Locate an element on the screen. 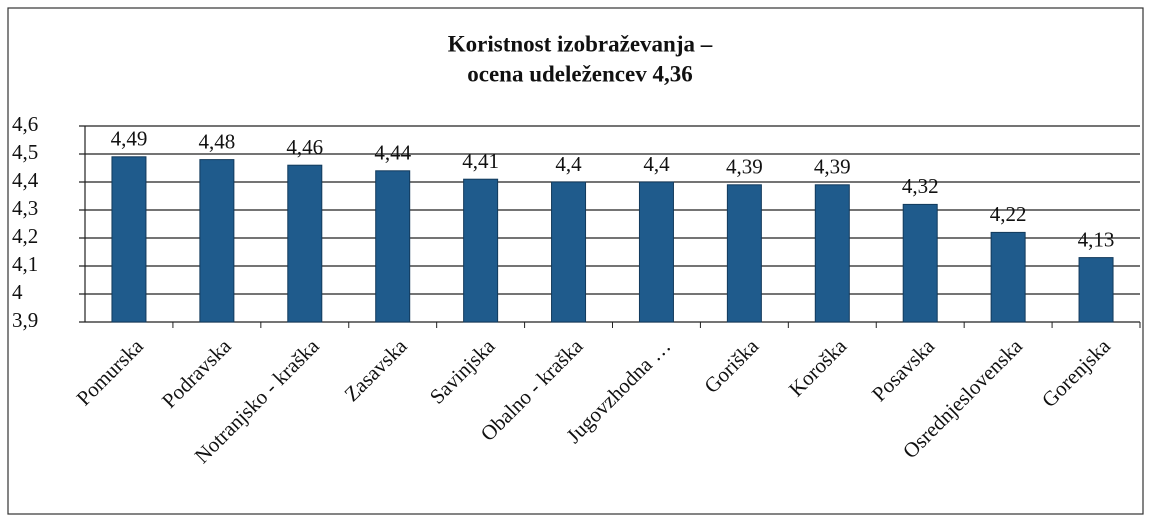 This screenshot has height=522, width=1152. data-label: 4,48 is located at coordinates (217, 141).